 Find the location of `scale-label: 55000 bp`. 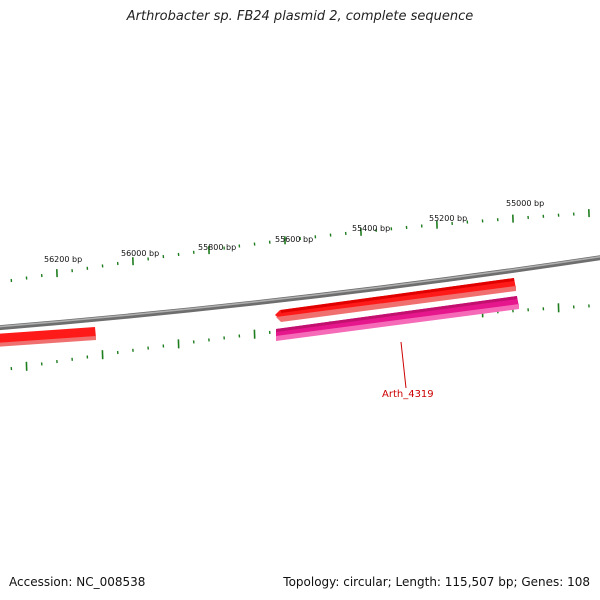

scale-label: 55000 bp is located at coordinates (525, 203).